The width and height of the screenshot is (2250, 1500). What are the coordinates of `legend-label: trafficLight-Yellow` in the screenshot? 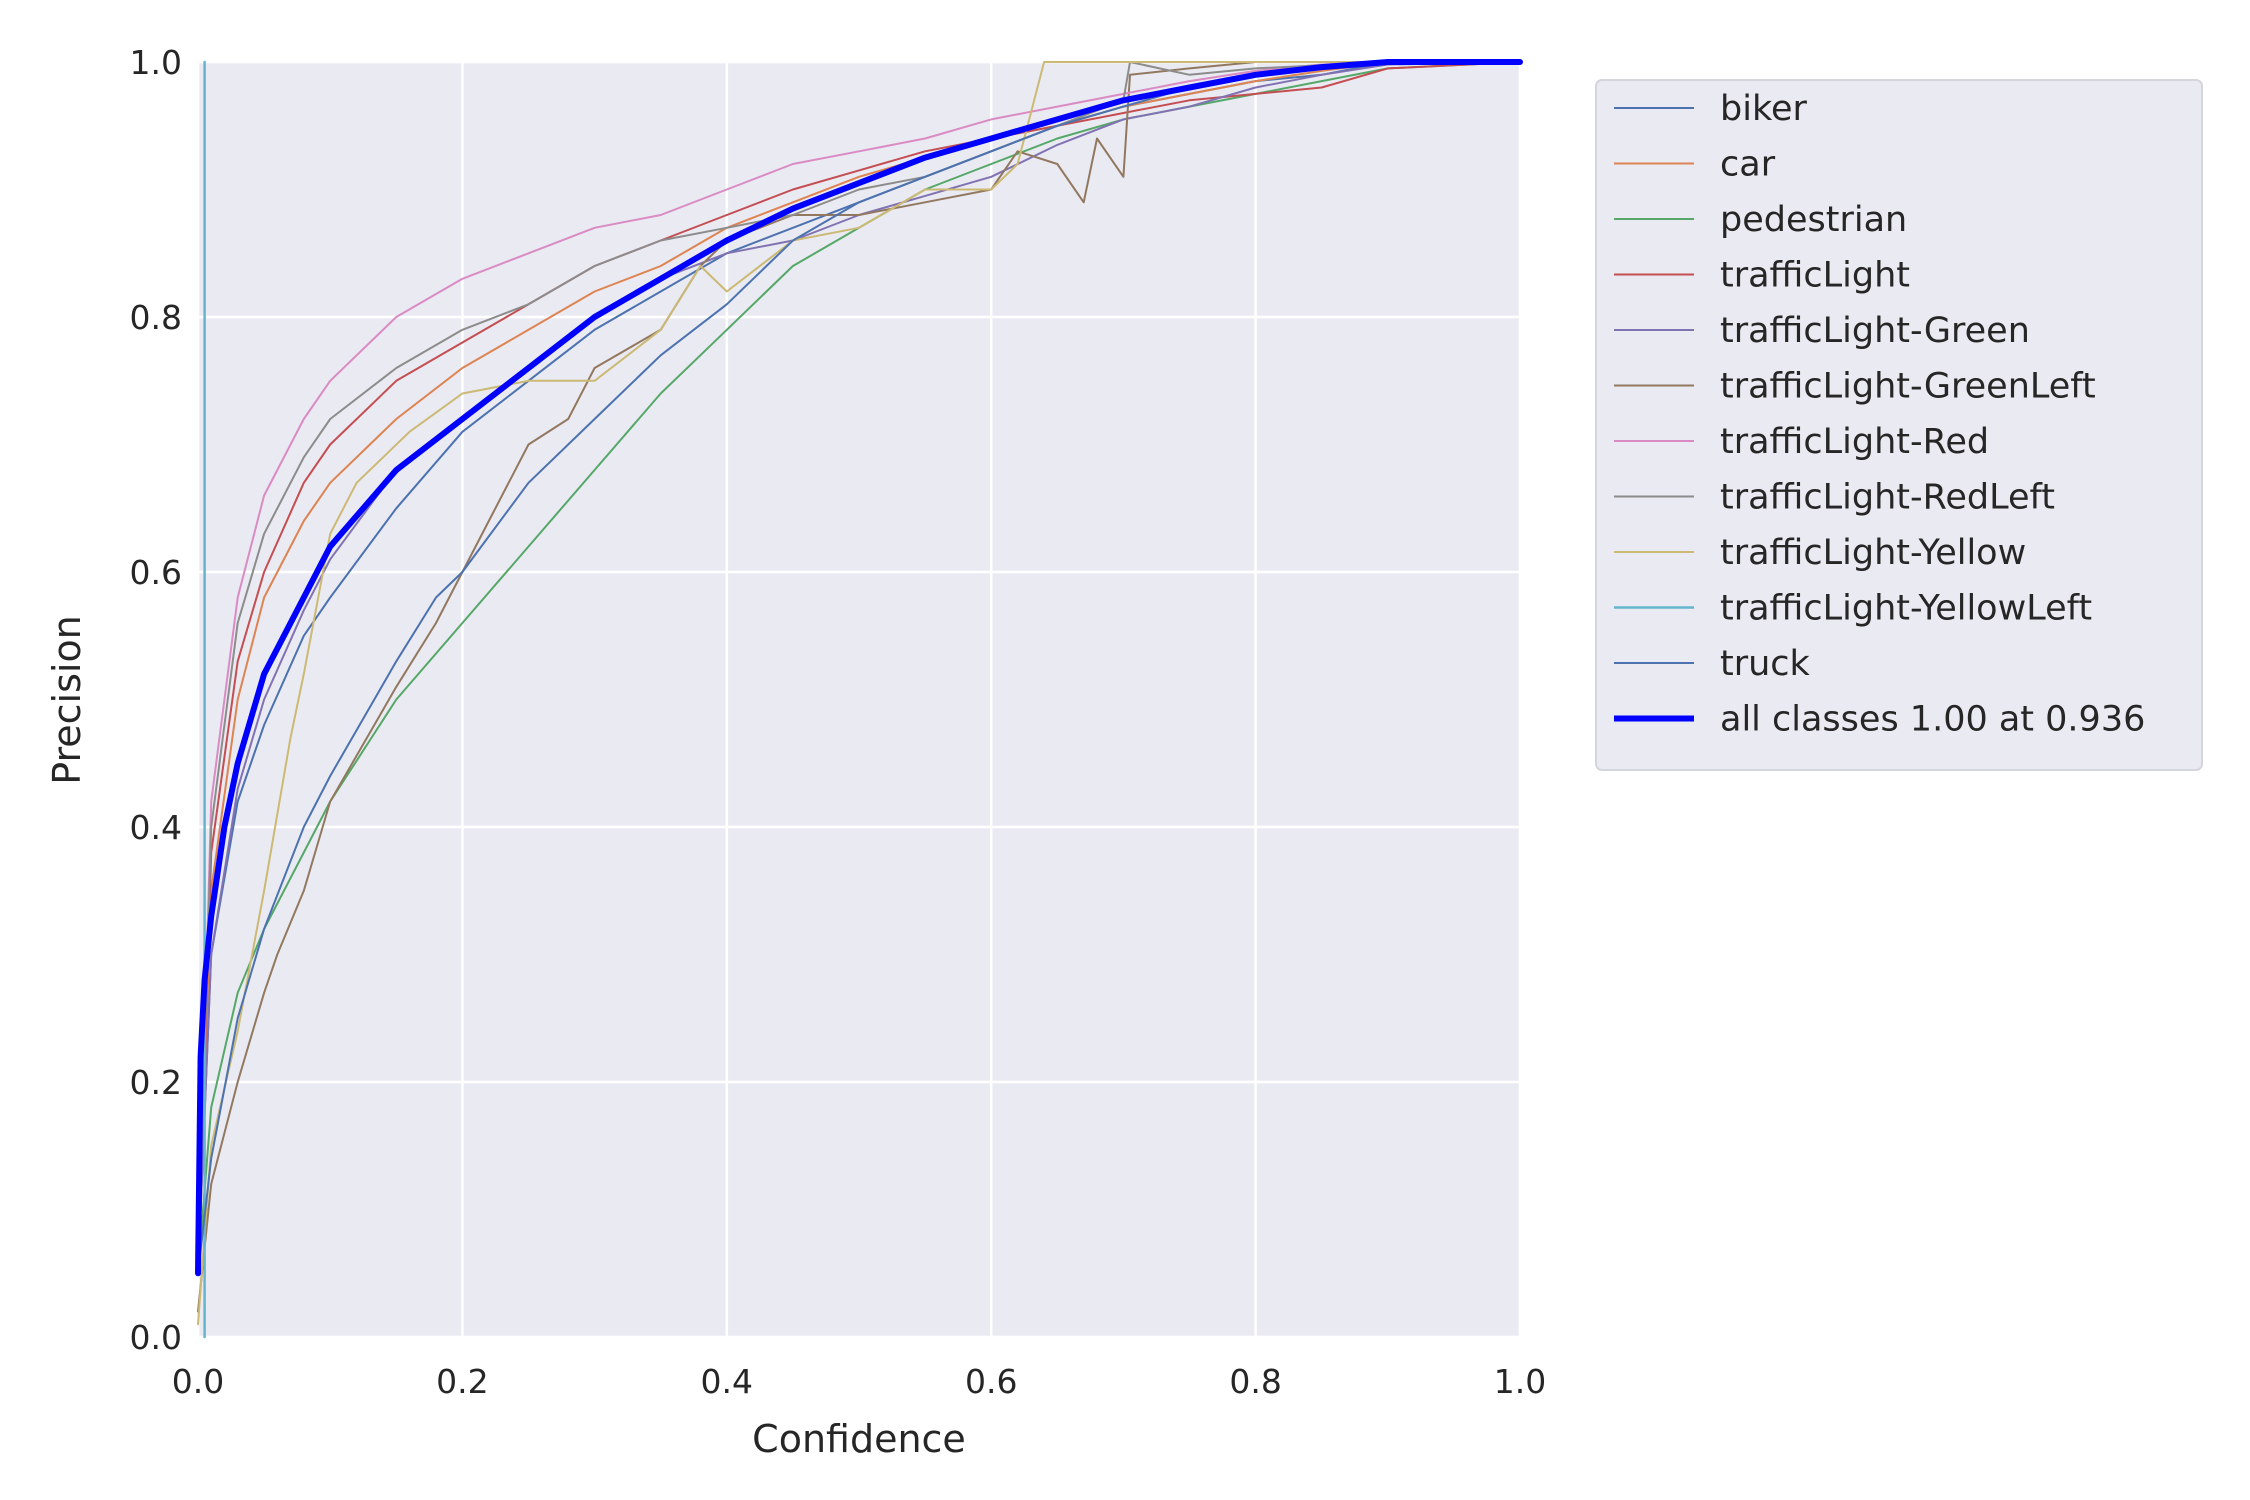 It's located at (1873, 553).